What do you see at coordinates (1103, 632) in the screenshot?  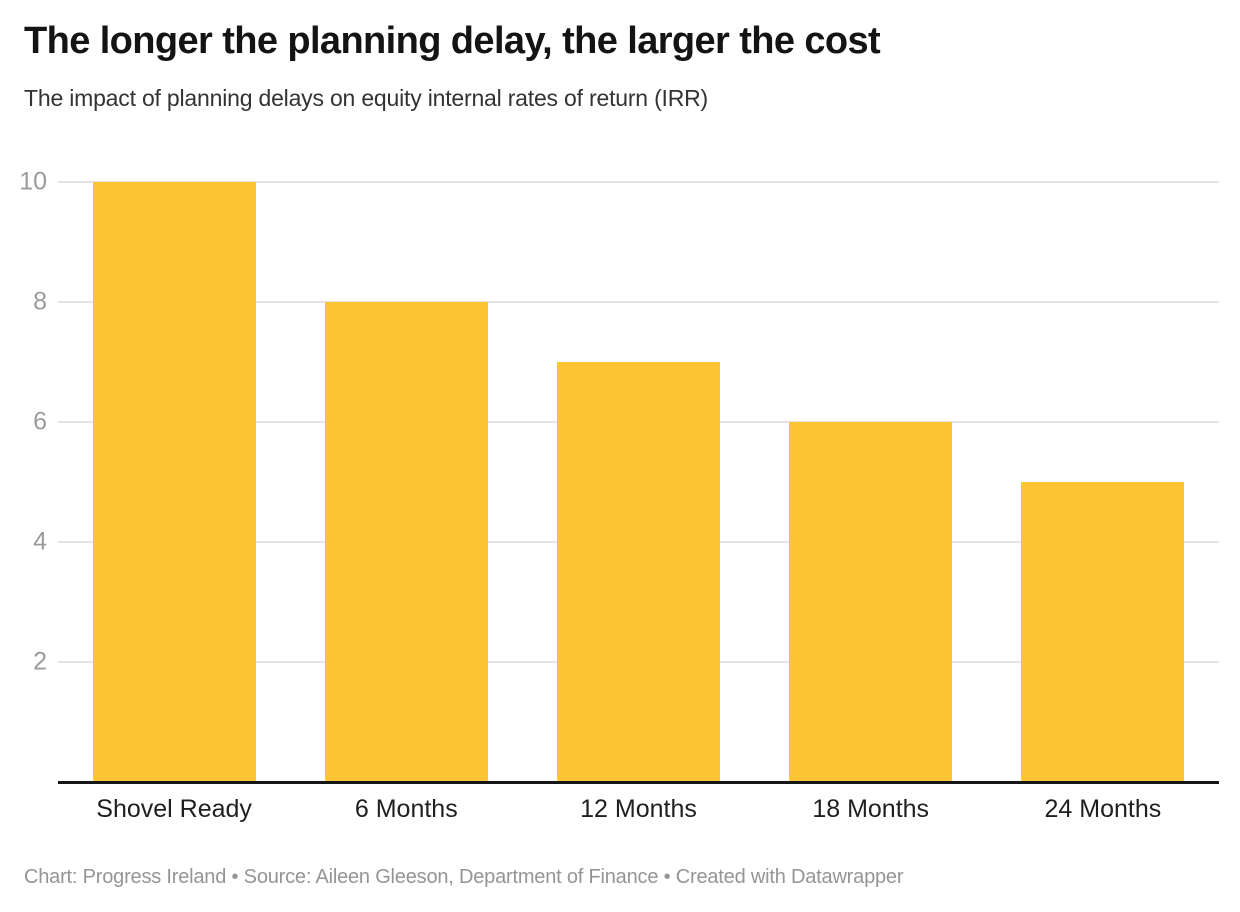 I see `bar-24-months` at bounding box center [1103, 632].